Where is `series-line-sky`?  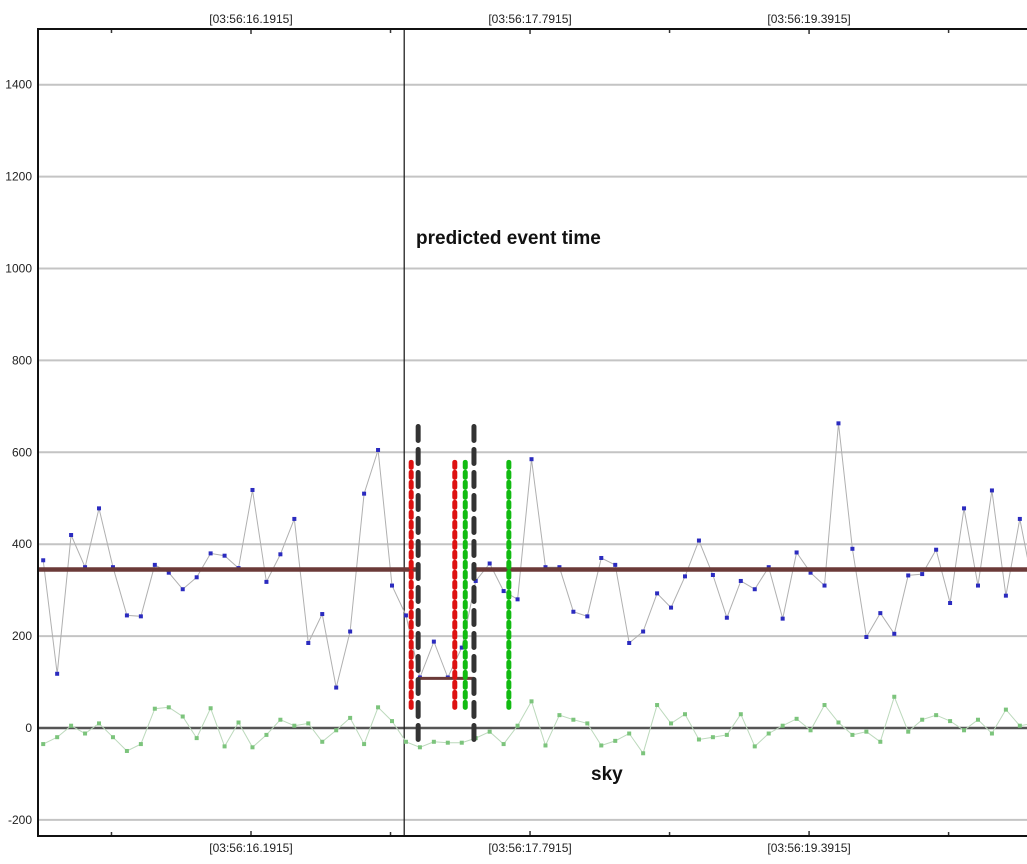
series-line-sky is located at coordinates (534, 725).